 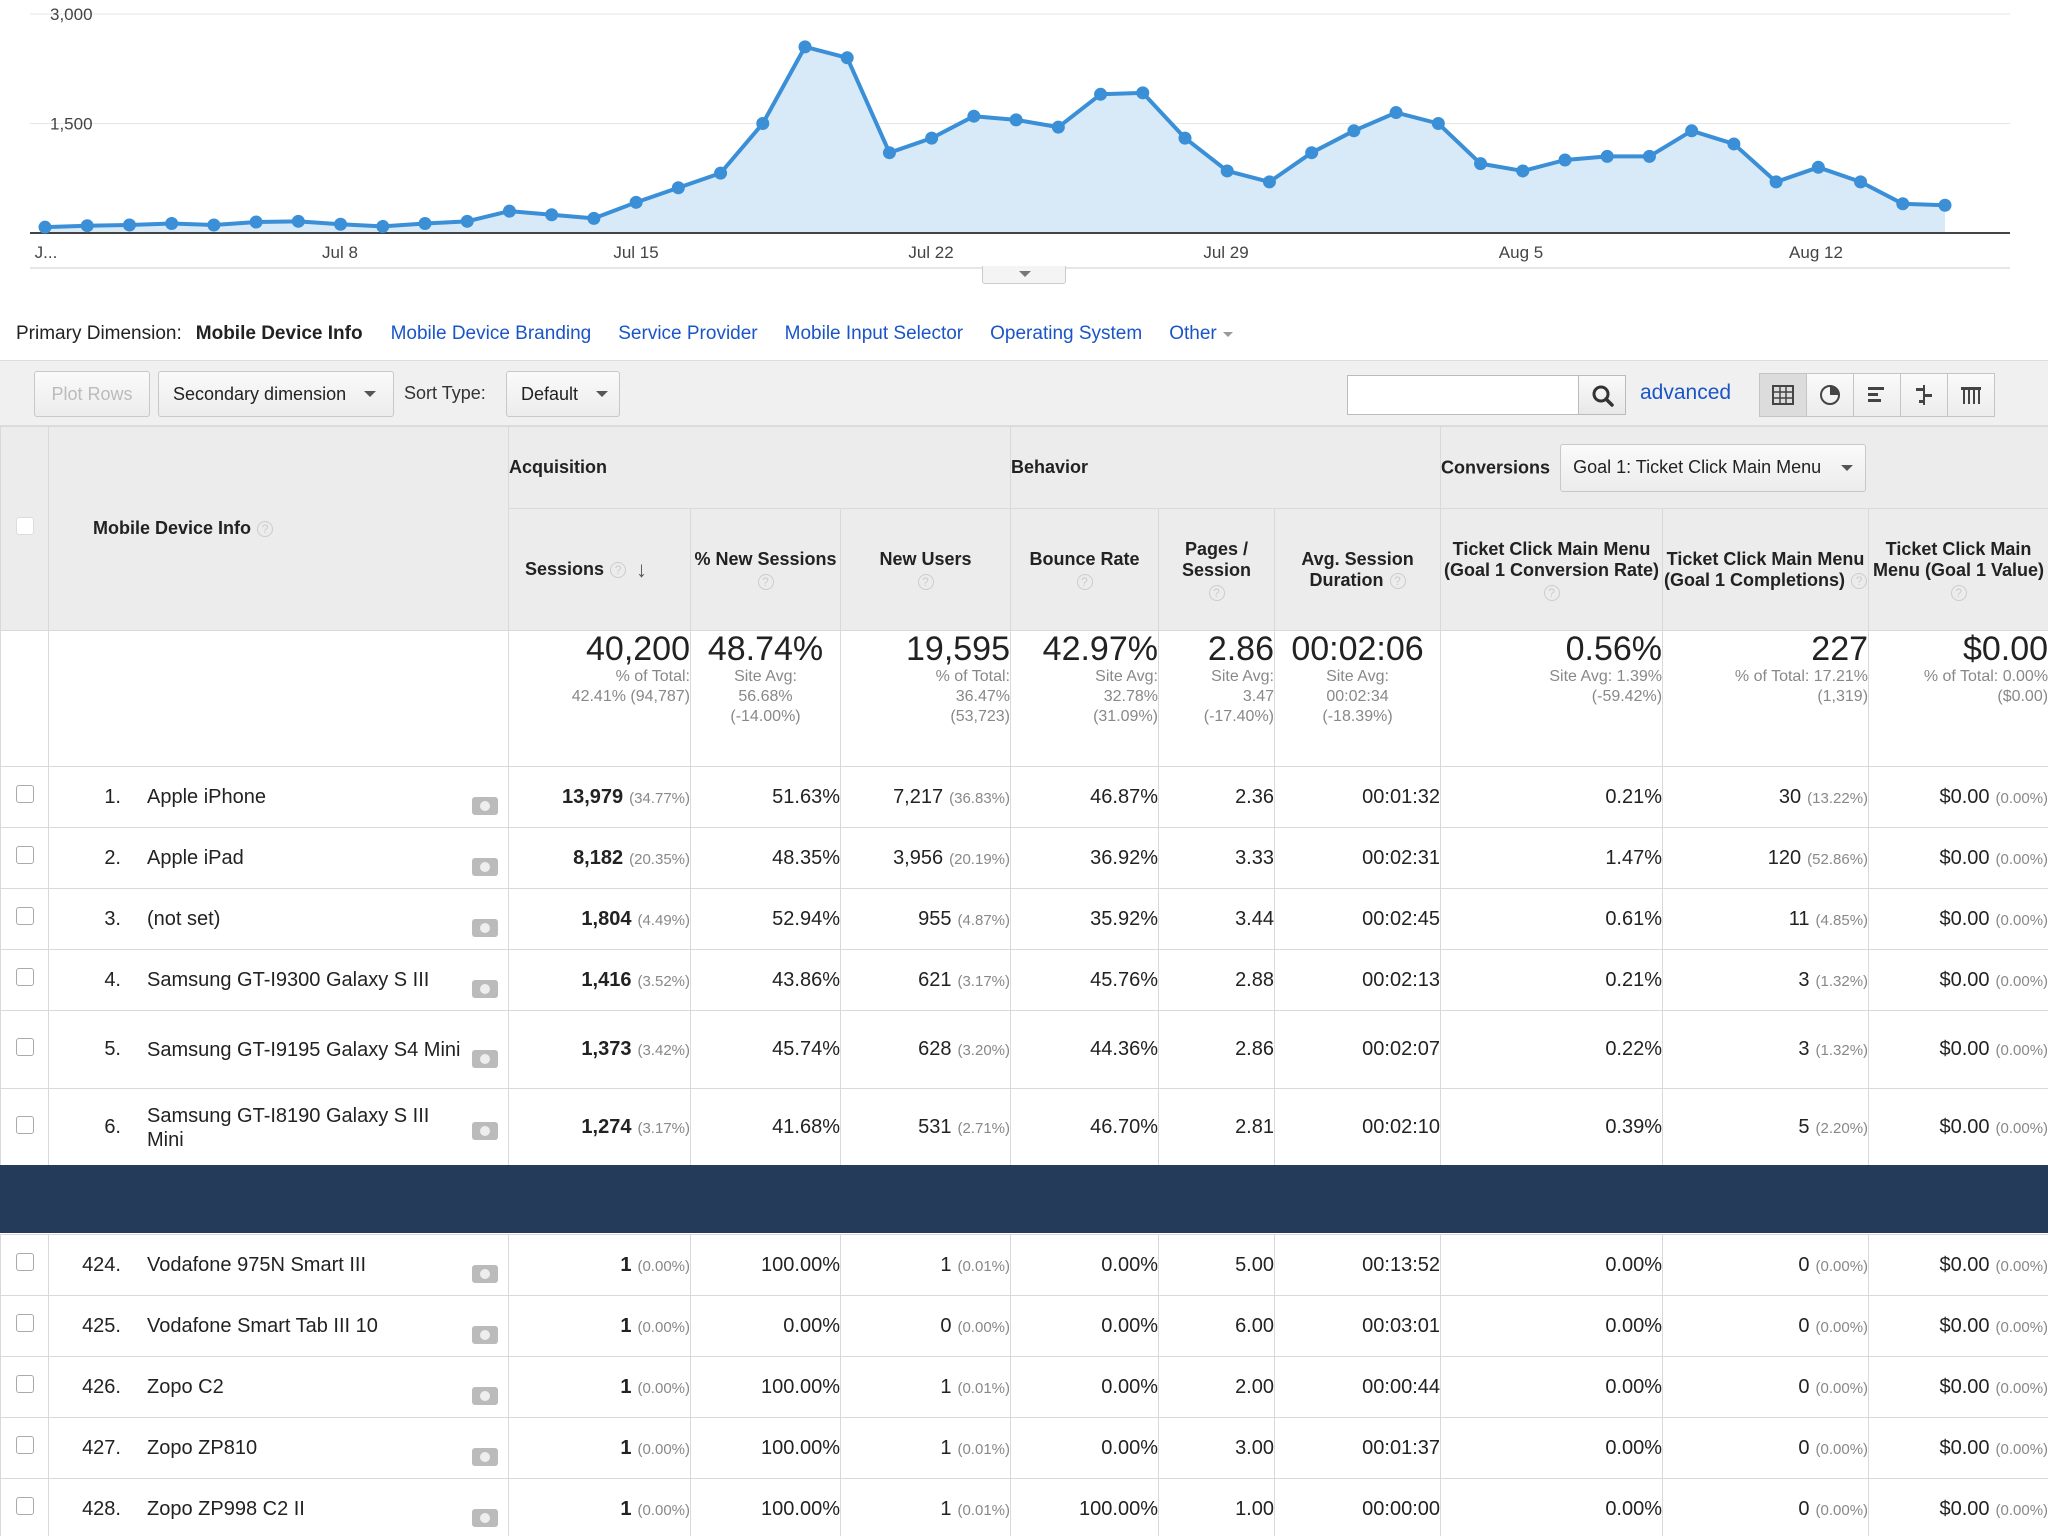 I want to click on pages-cell-value: 2.00, so click(x=1254, y=1386).